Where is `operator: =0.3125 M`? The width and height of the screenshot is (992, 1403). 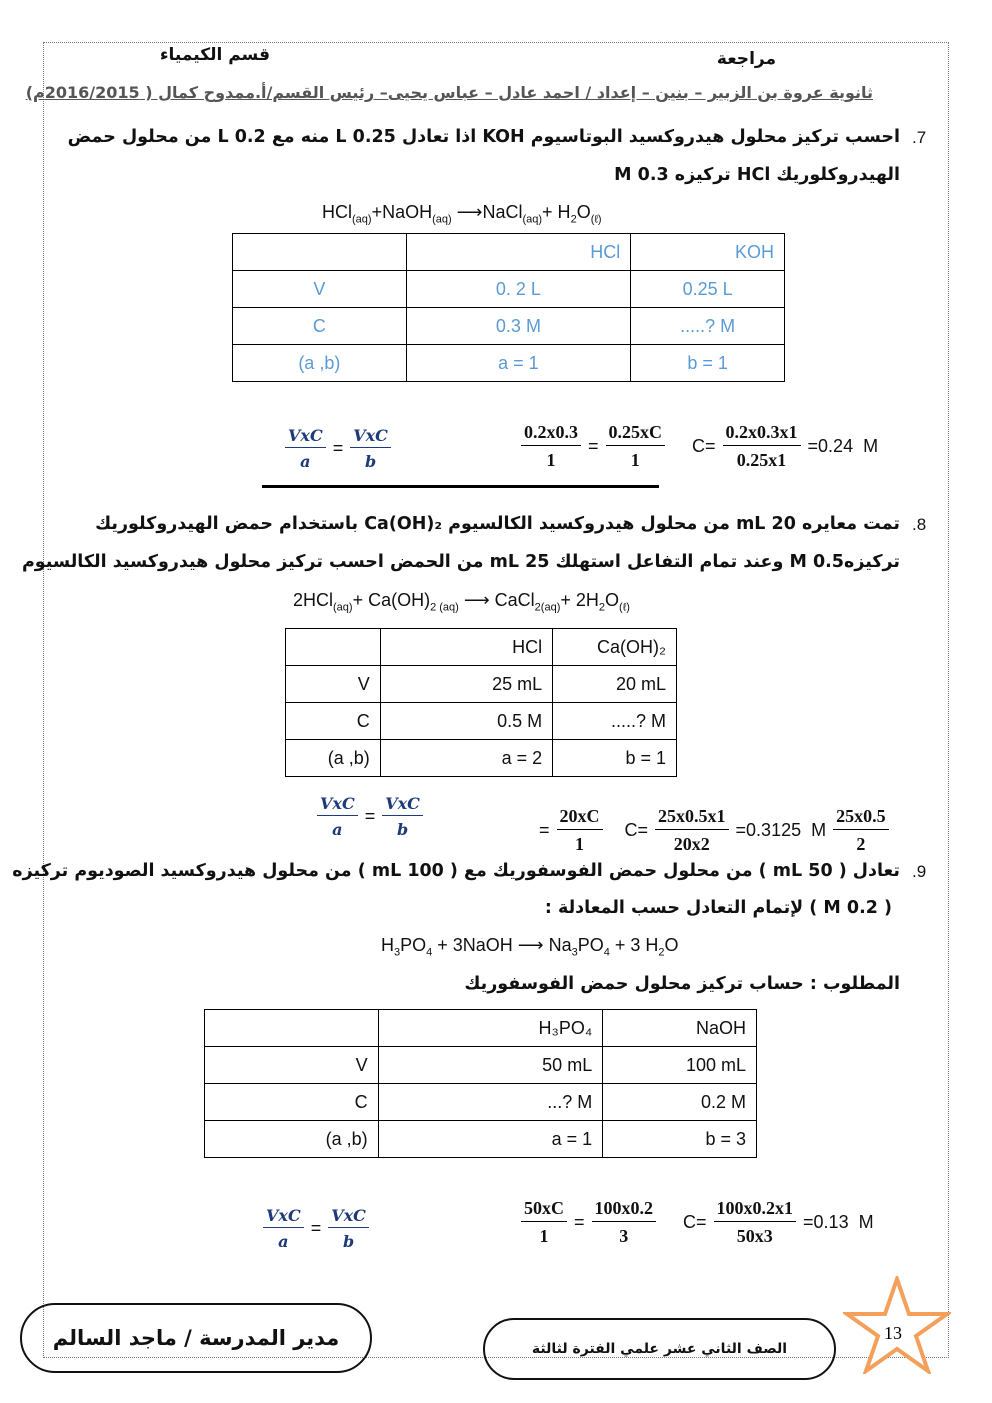
operator: =0.3125 M is located at coordinates (781, 830).